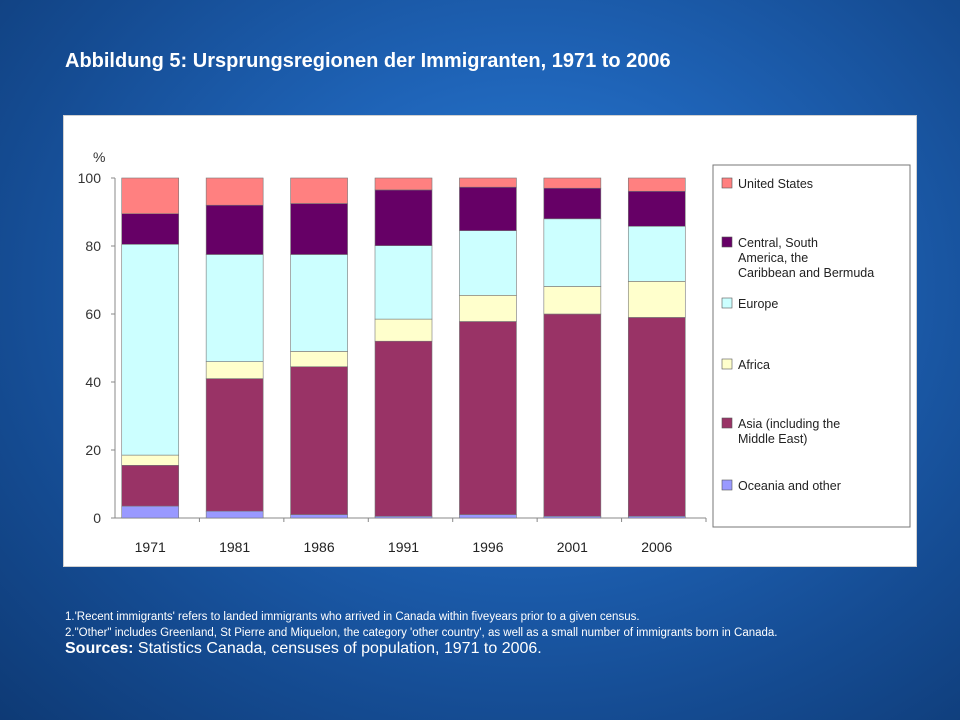 The image size is (960, 720). Describe the element at coordinates (318, 547) in the screenshot. I see `x-tick-label: 1986` at that location.